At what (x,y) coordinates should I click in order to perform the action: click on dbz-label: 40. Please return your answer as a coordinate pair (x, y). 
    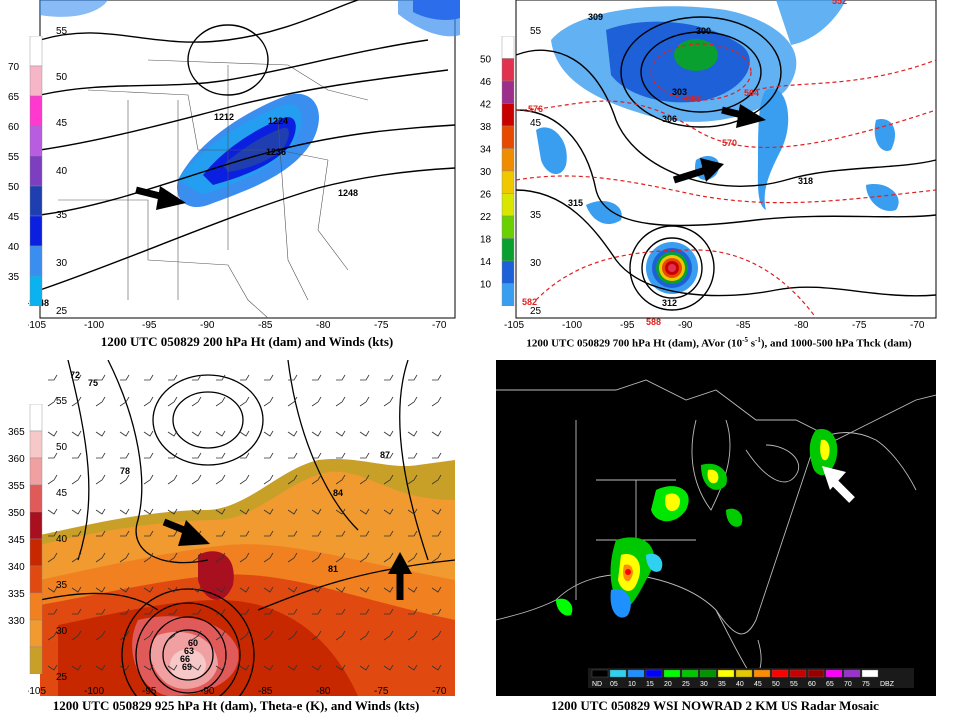
    Looking at the image, I should click on (740, 684).